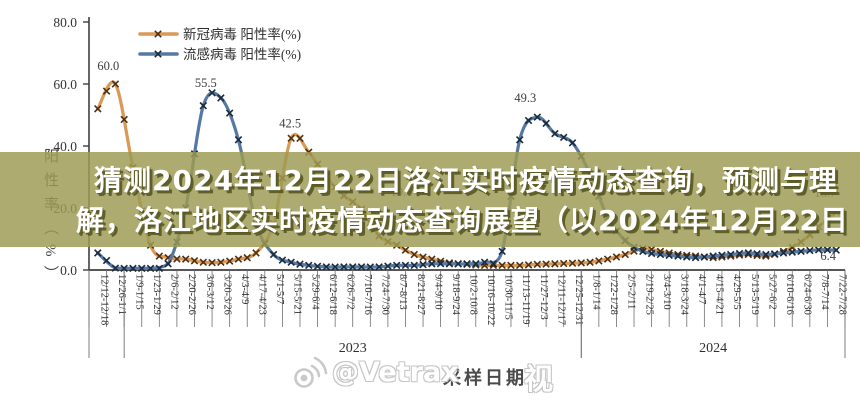 This screenshot has width=860, height=400. What do you see at coordinates (596, 292) in the screenshot?
I see `svg-text: 1/8-1/14` at bounding box center [596, 292].